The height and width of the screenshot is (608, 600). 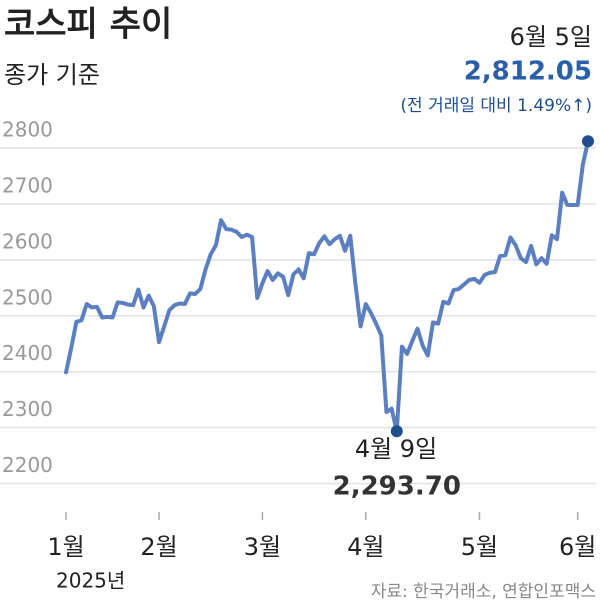 I want to click on y-tick-label: 2800, so click(x=27, y=129).